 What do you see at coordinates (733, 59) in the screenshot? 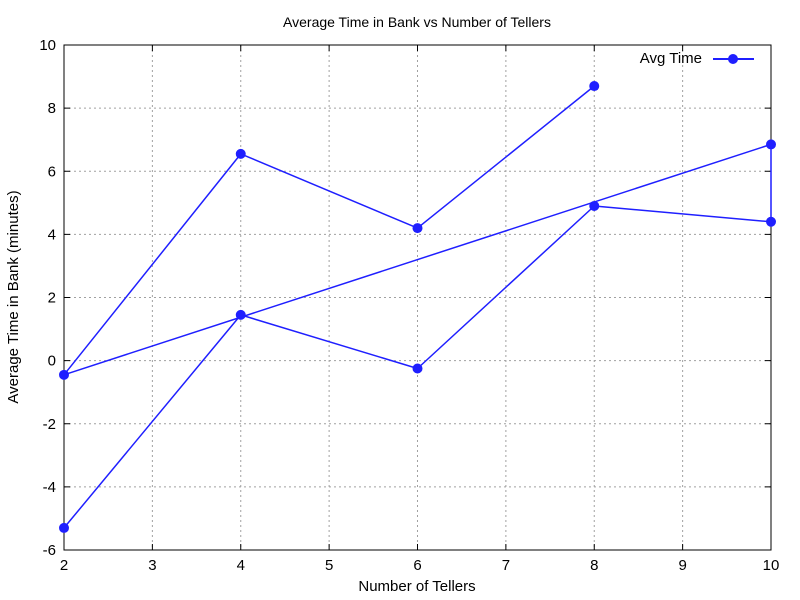
I see `legend-marker` at bounding box center [733, 59].